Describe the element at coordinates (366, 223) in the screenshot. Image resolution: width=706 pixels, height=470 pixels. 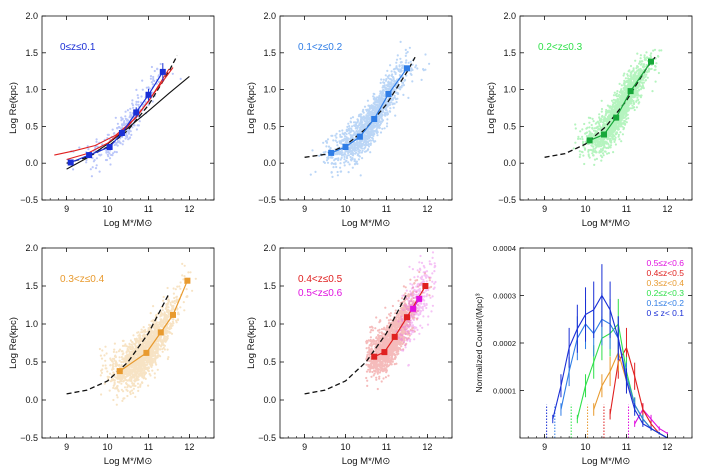
I see `x-axis-label: Log M*/M⊙` at that location.